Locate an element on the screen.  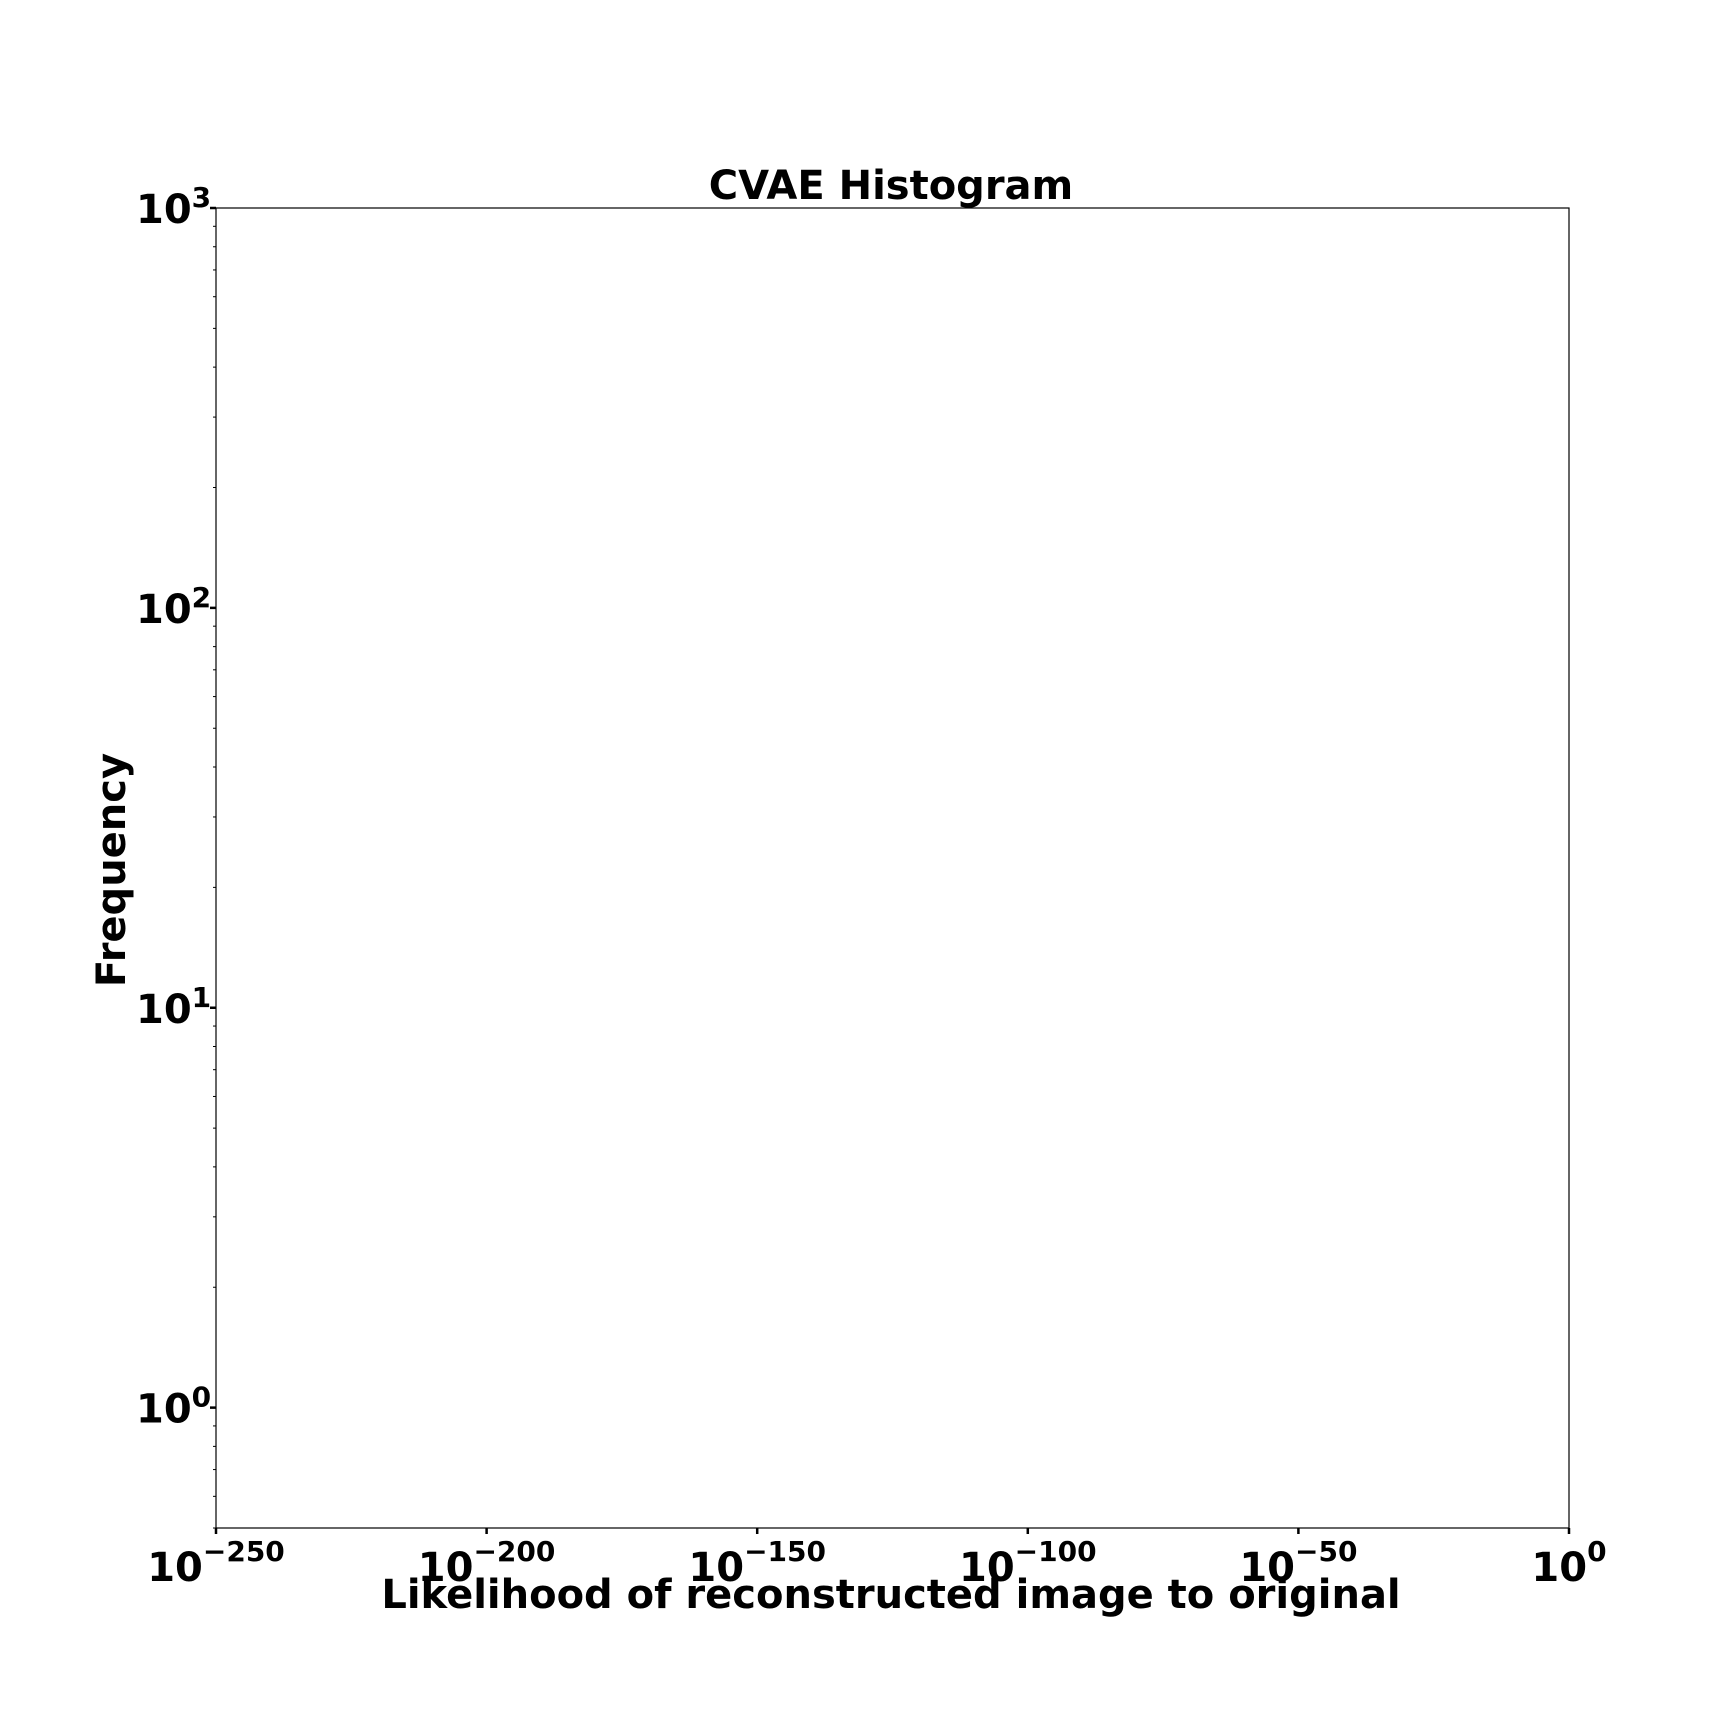
x-tick-label: 10−150 is located at coordinates (757, 1563).